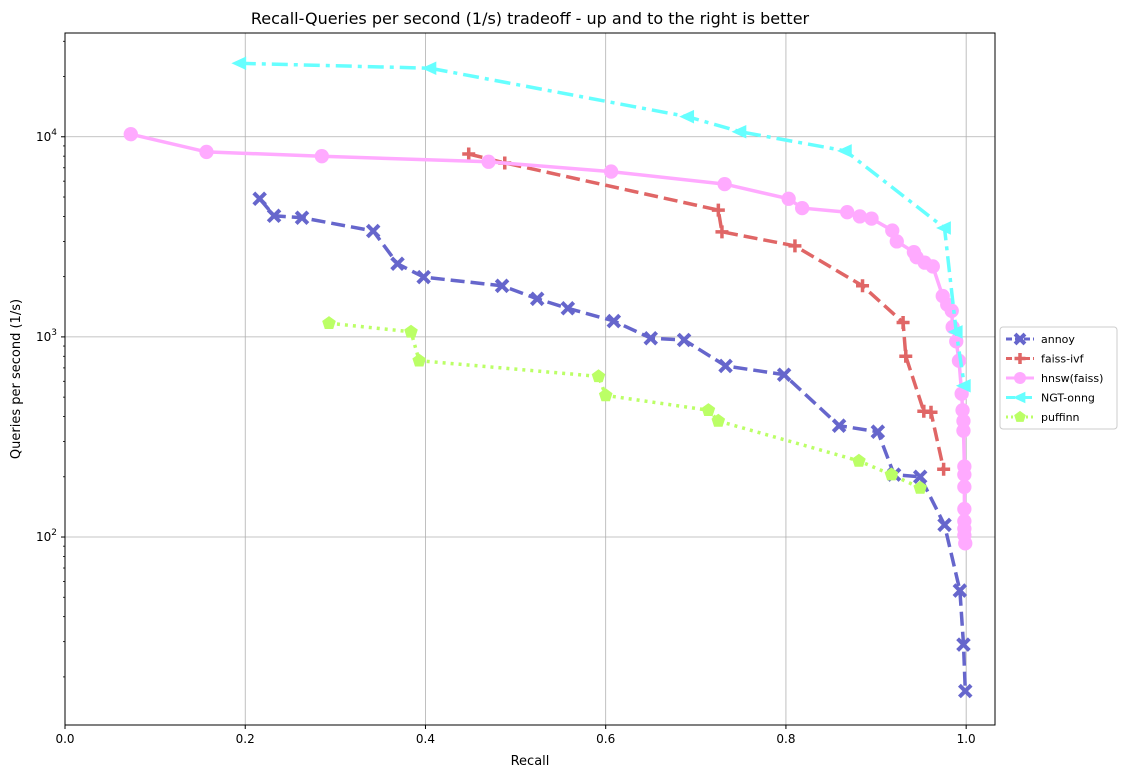  I want to click on legend-frame, so click(1058, 378).